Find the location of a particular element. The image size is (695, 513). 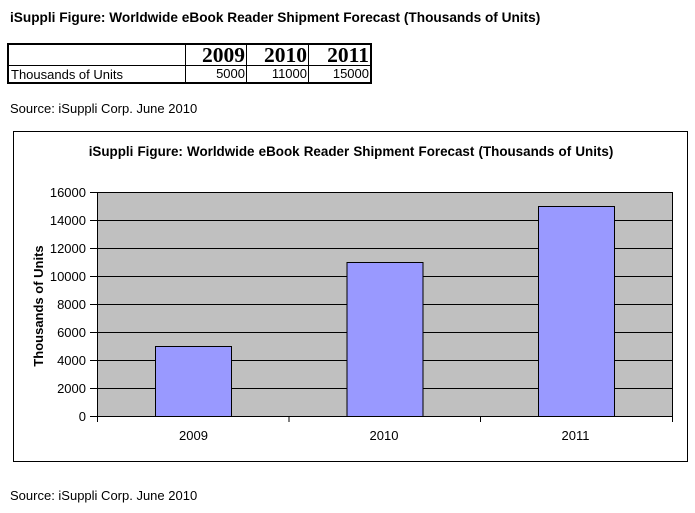

svg-text: 14000 is located at coordinates (68, 220).